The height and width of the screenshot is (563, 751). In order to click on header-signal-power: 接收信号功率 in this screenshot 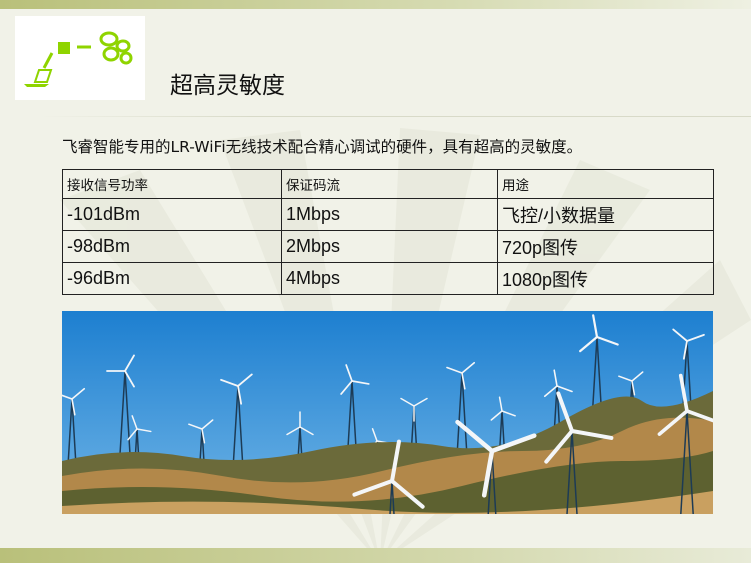, I will do `click(172, 184)`.